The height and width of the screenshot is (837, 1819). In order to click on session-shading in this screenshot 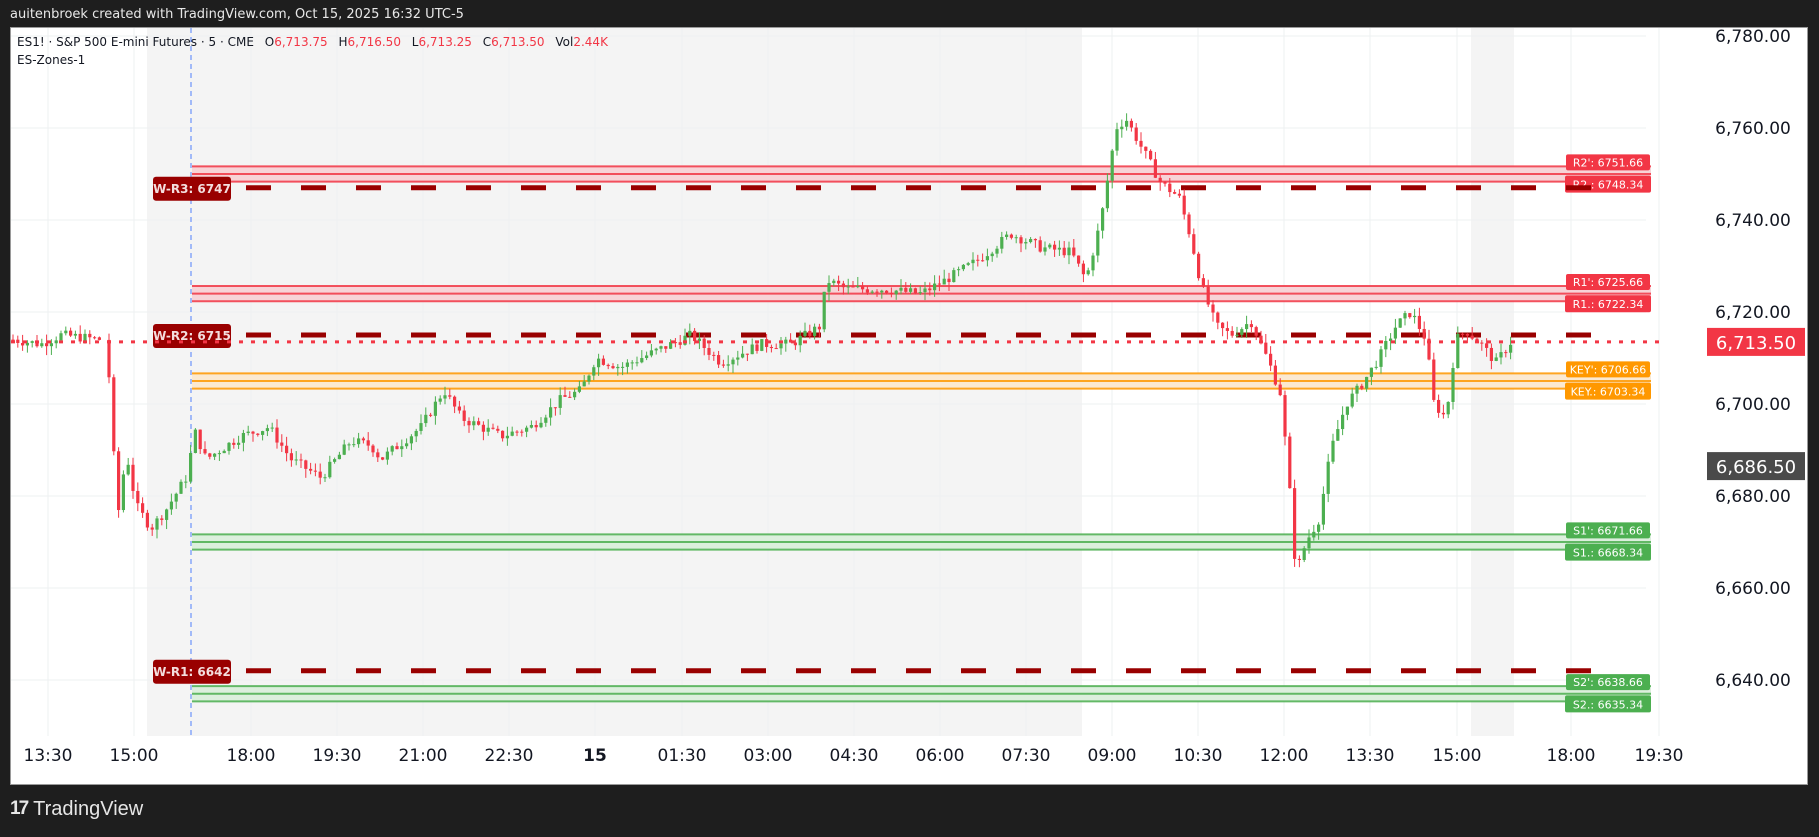, I will do `click(1492, 400)`.